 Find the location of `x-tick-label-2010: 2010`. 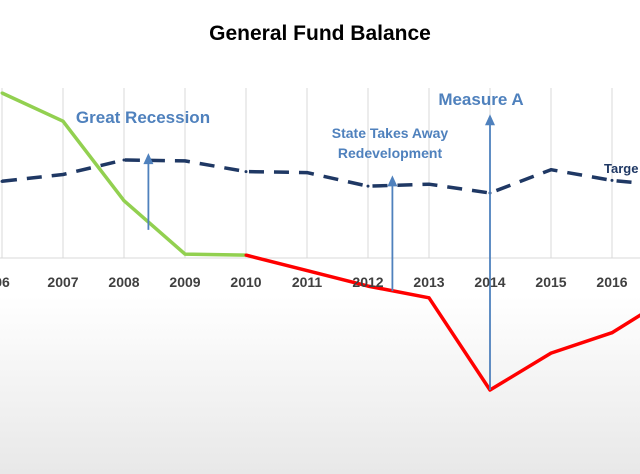

x-tick-label-2010: 2010 is located at coordinates (245, 282).